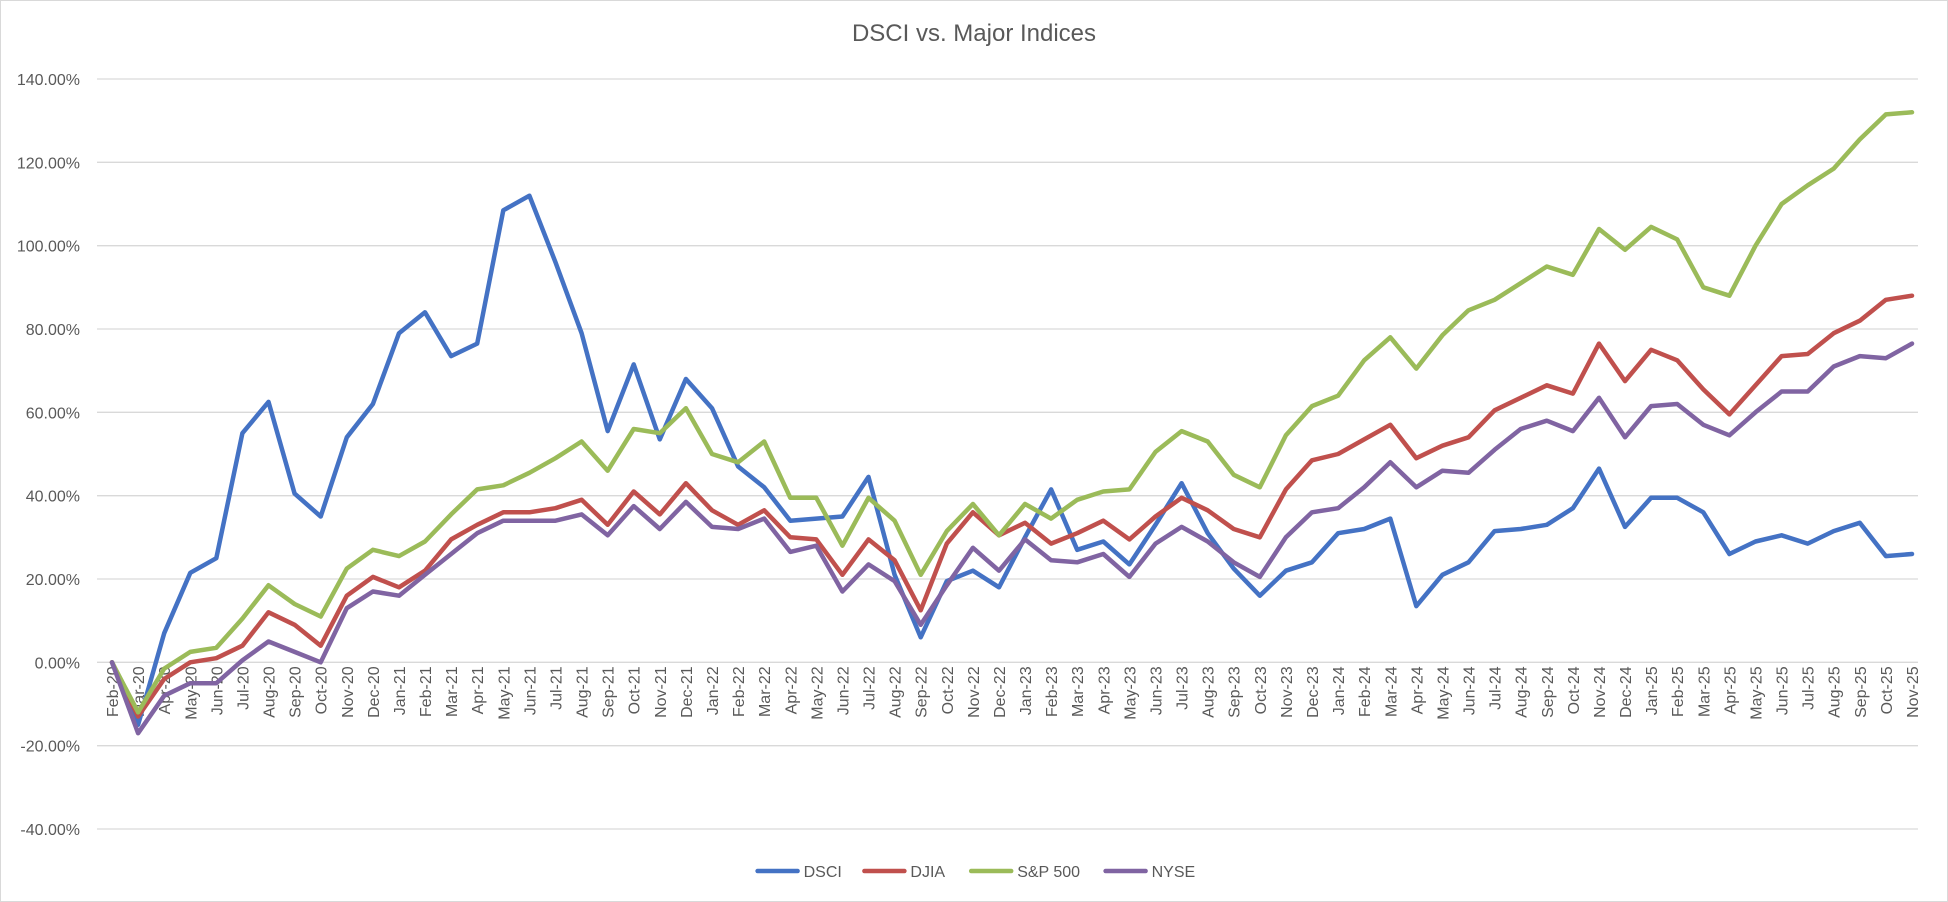 Image resolution: width=1948 pixels, height=902 pixels. What do you see at coordinates (974, 33) in the screenshot?
I see `chart-title: DSCI vs. Major Indices` at bounding box center [974, 33].